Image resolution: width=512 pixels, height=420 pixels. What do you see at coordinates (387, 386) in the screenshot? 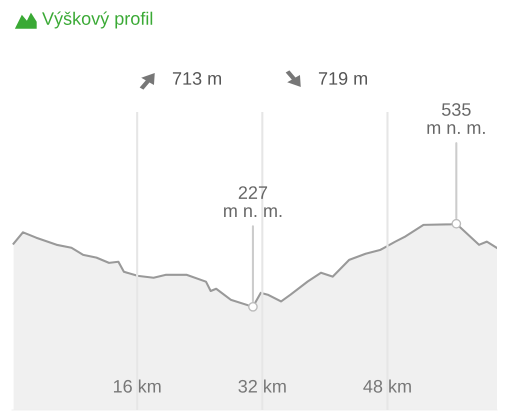
I see `x-tick-label: 48 km` at bounding box center [387, 386].